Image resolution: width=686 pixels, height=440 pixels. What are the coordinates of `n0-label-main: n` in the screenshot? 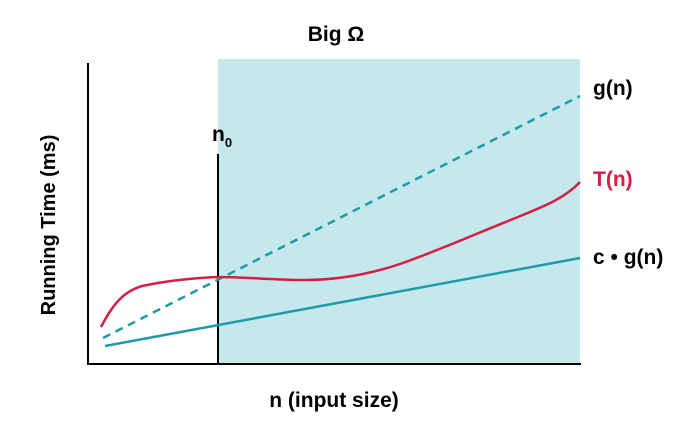 It's located at (218, 134).